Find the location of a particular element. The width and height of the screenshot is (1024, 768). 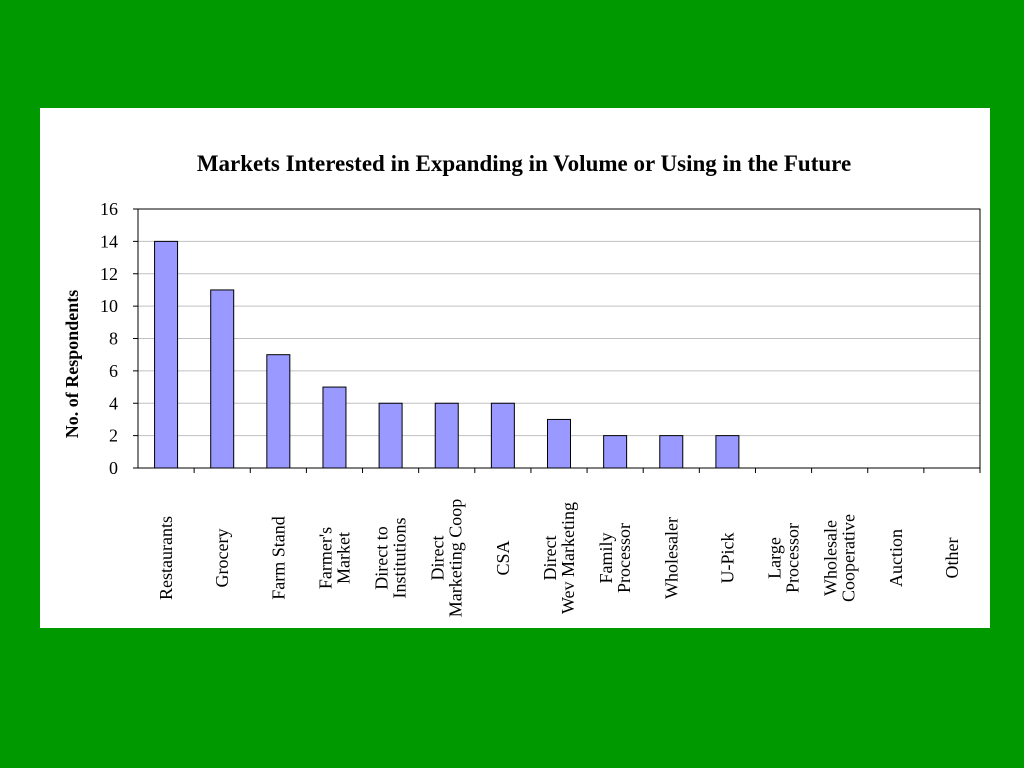

x-category-label: DirectMarketing Coop is located at coordinates (447, 558).